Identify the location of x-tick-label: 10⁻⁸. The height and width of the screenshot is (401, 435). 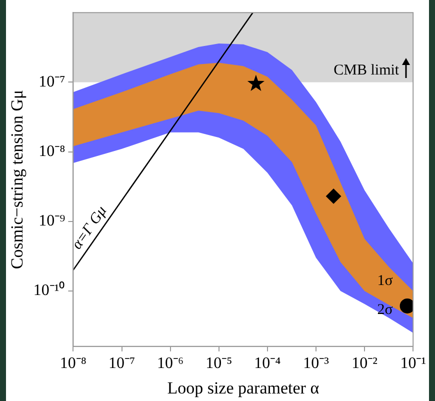
(73, 363).